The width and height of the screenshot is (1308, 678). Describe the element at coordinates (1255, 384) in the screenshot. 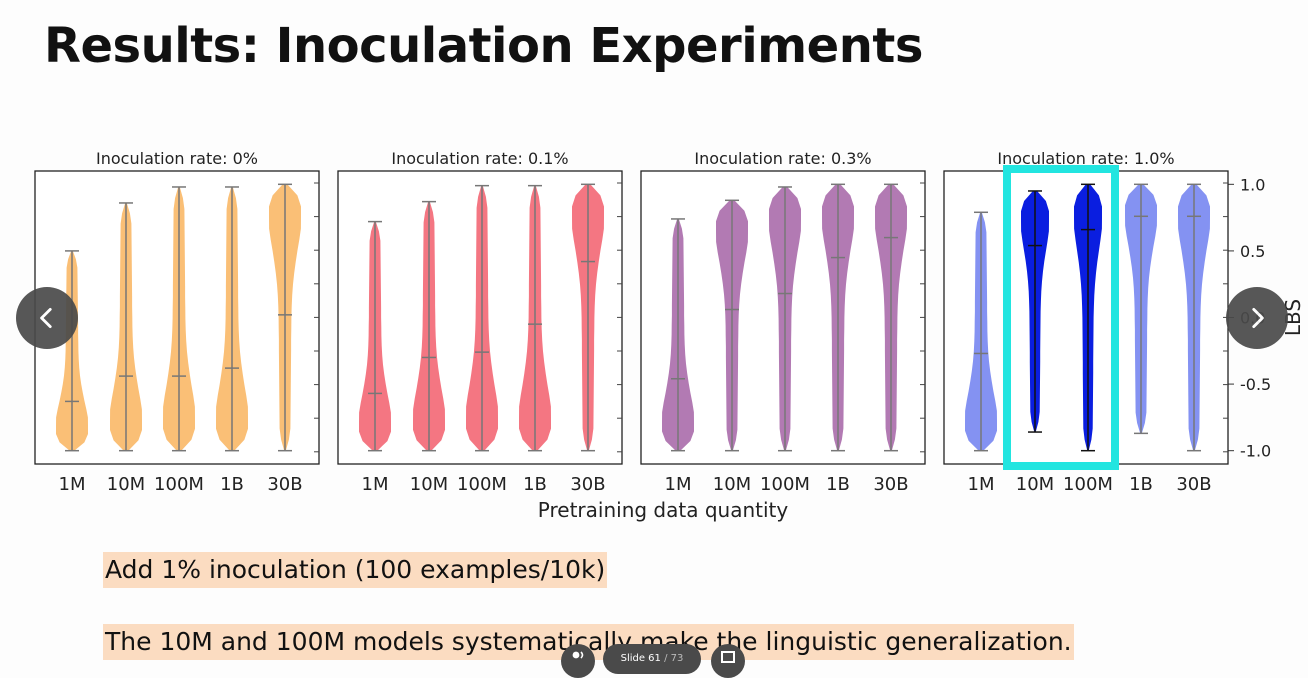

I see `y-tick-label: -0.5` at that location.